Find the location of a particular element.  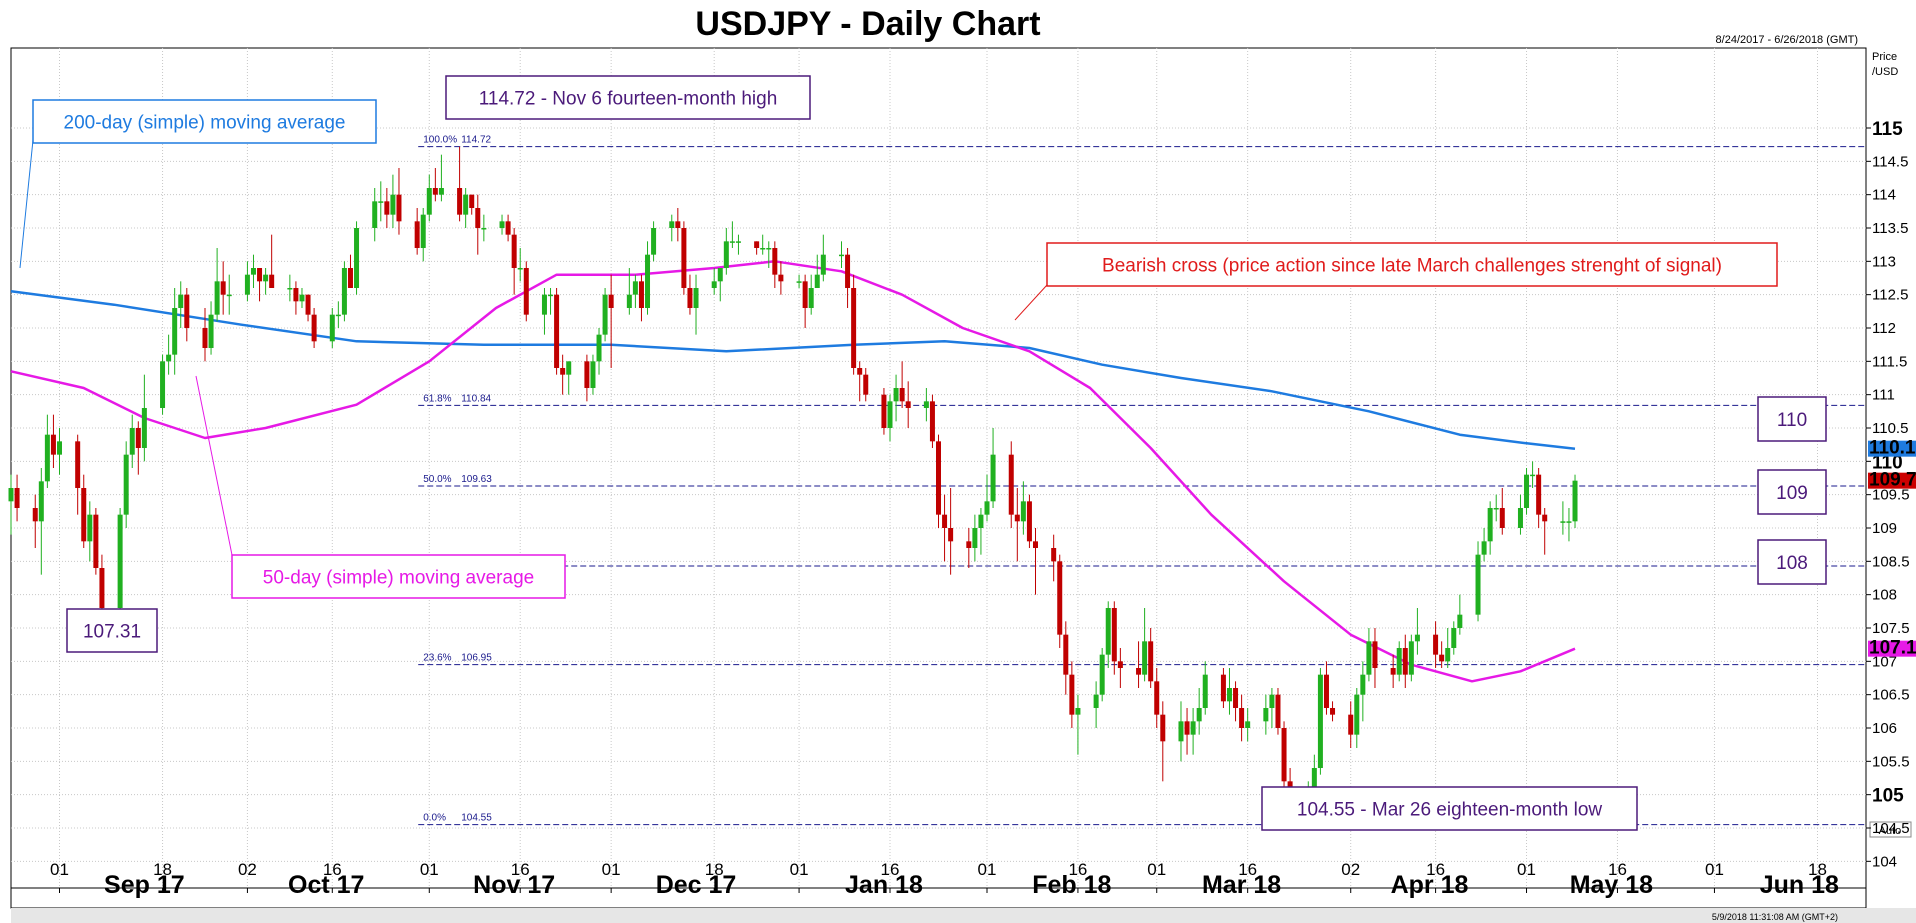

auto-scale-button is located at coordinates (1890, 829).